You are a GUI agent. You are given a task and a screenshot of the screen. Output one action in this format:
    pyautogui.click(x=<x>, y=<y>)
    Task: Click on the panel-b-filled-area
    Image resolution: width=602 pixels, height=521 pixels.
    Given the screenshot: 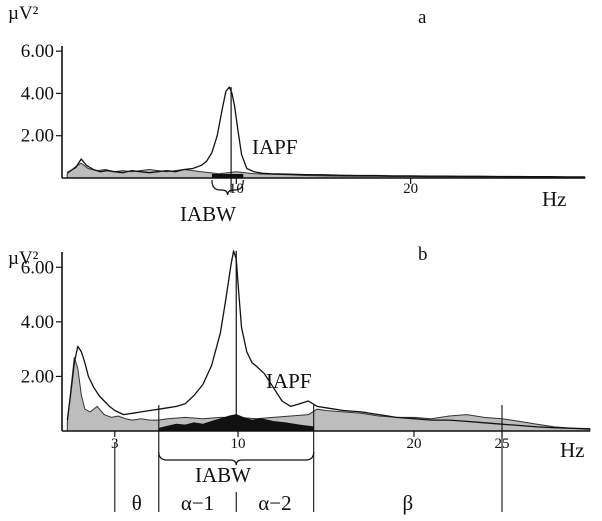 What is the action you would take?
    pyautogui.click(x=328, y=394)
    